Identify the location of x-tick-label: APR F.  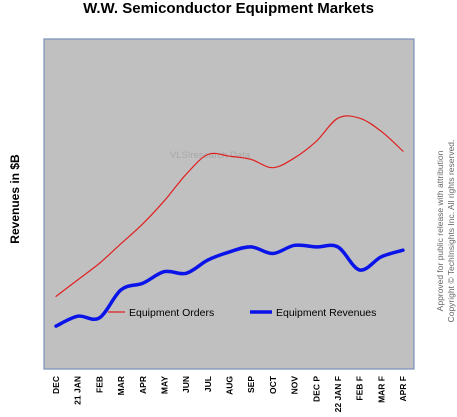
(403, 389).